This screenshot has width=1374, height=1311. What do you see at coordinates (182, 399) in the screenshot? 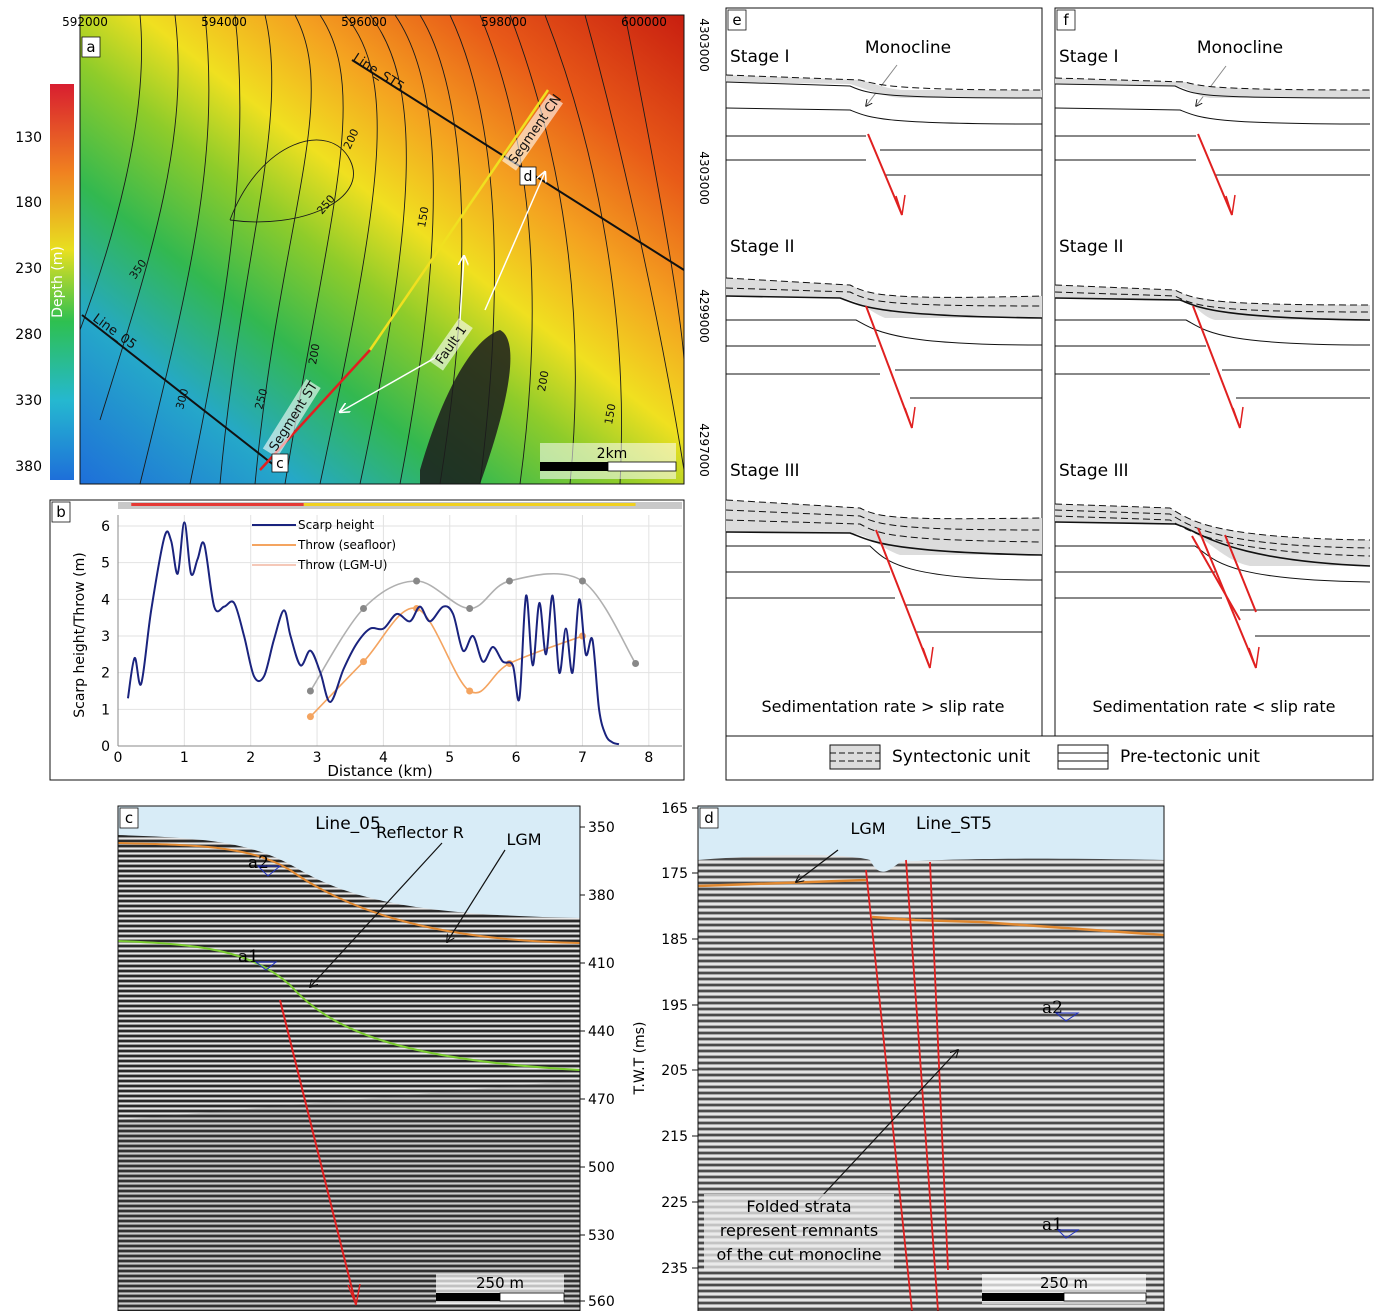
I see `contour-label: 300` at bounding box center [182, 399].